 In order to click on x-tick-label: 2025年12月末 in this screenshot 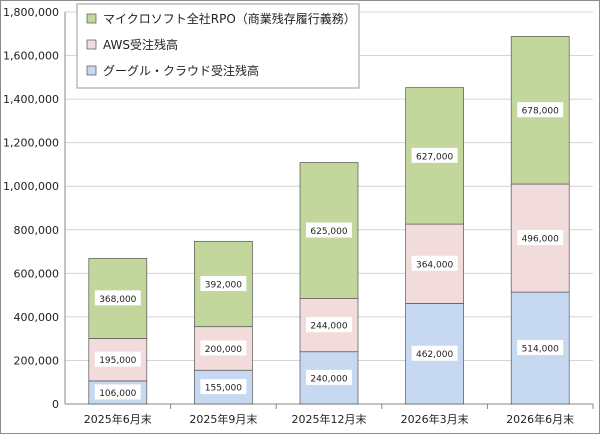, I will do `click(329, 419)`.